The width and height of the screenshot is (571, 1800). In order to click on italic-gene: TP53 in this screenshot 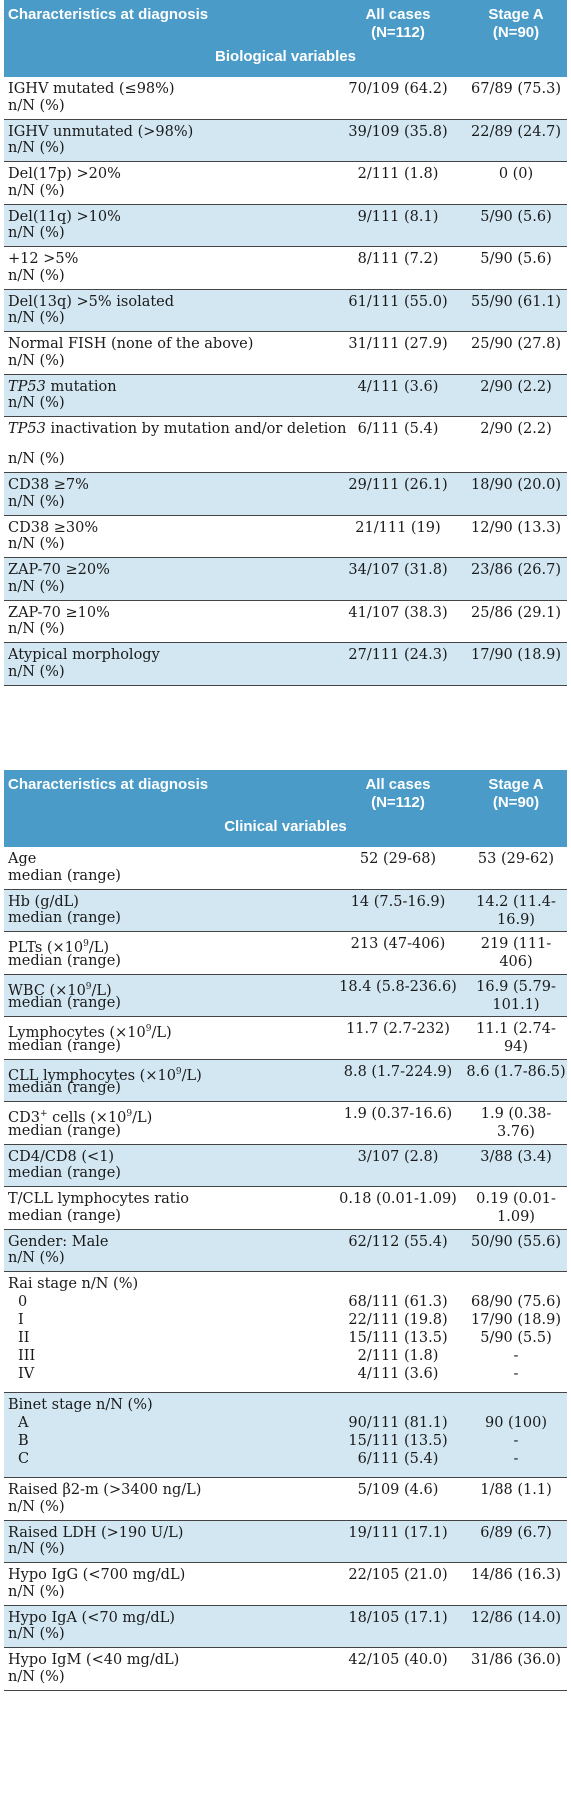, I will do `click(27, 386)`.